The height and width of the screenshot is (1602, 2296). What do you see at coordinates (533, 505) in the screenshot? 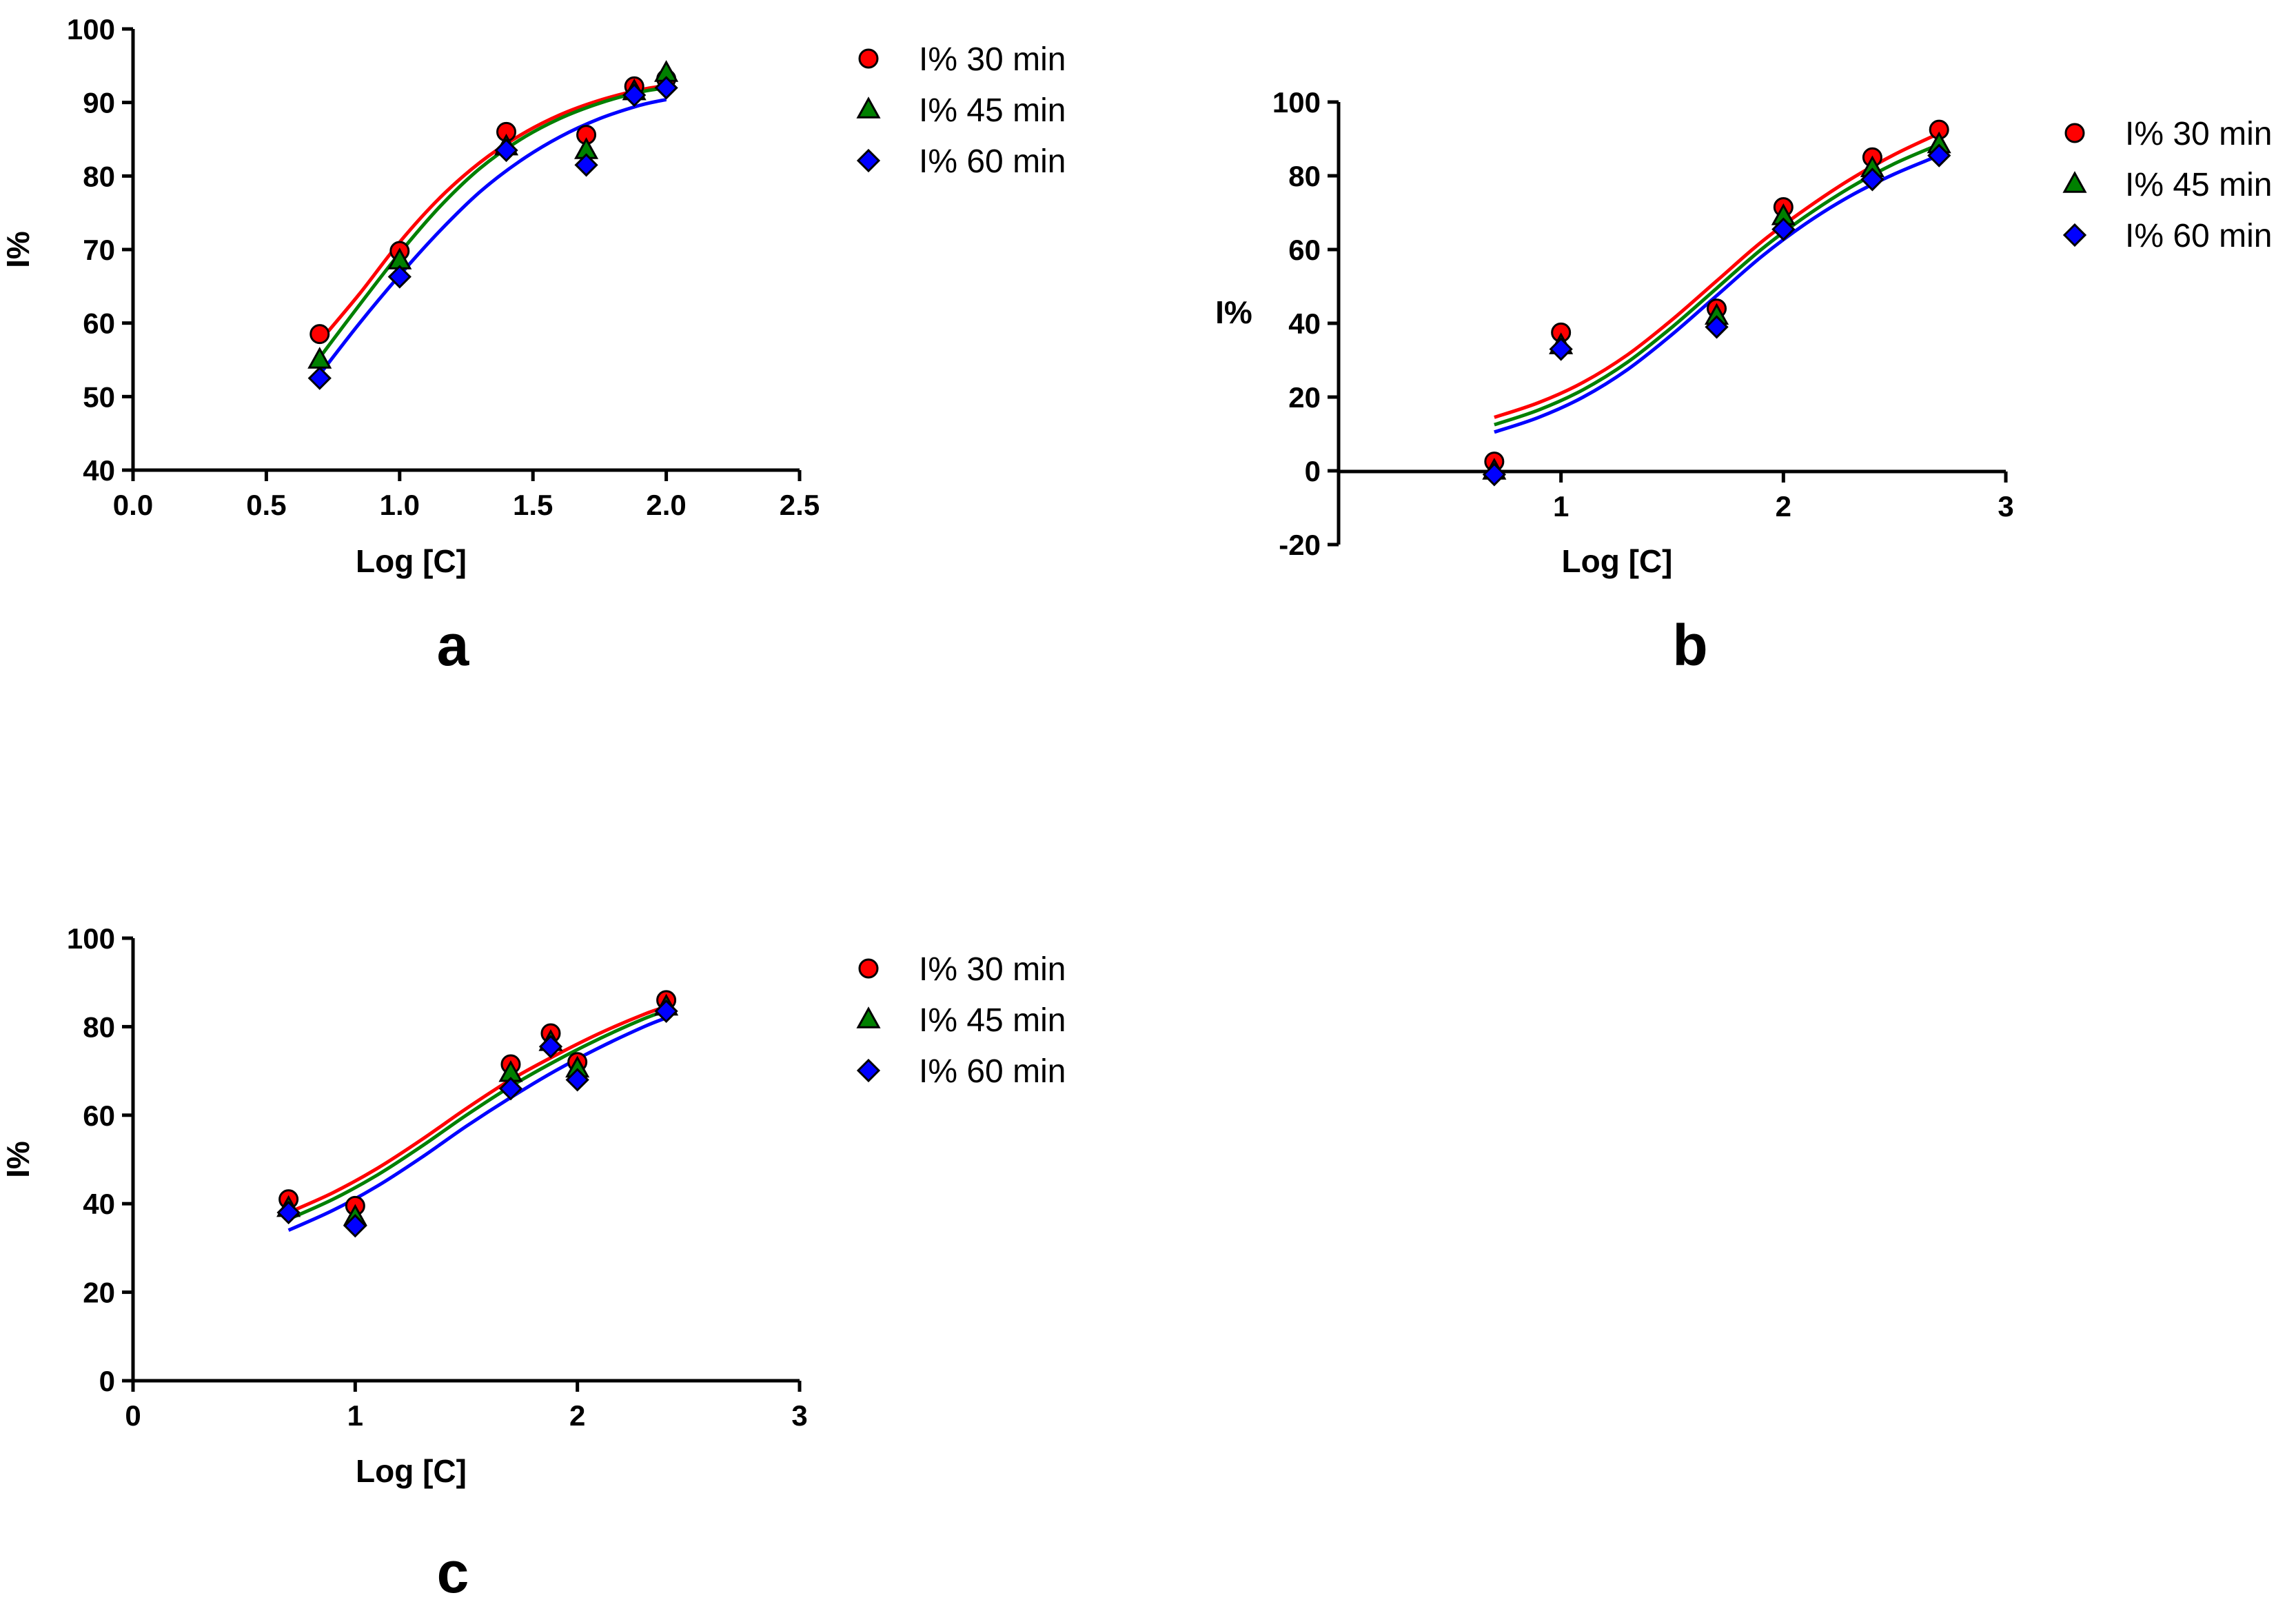
I see `x-tick-label: 1.5` at bounding box center [533, 505].